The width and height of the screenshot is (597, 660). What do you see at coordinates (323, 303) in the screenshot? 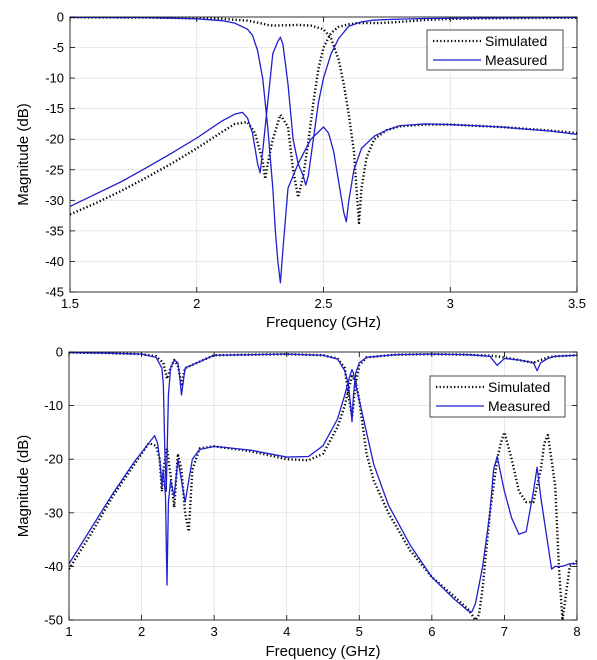
I see `x-tick-label: 2.5` at bounding box center [323, 303].